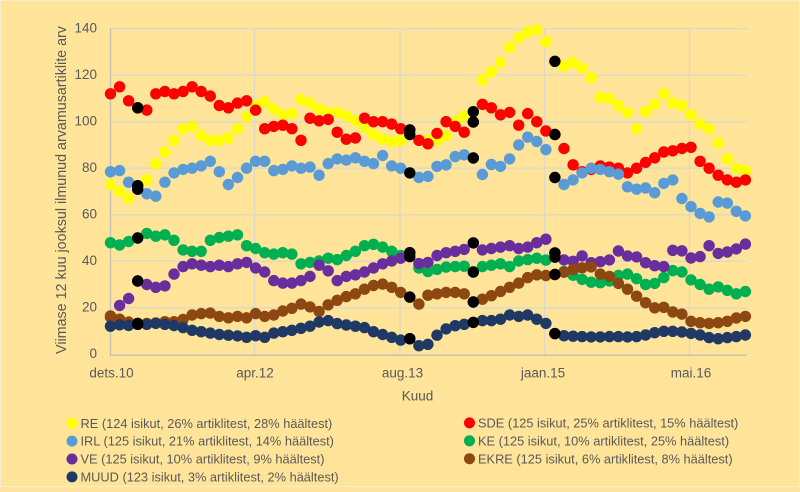 This screenshot has height=492, width=800. What do you see at coordinates (93, 353) in the screenshot?
I see `svg-text: 0` at bounding box center [93, 353].